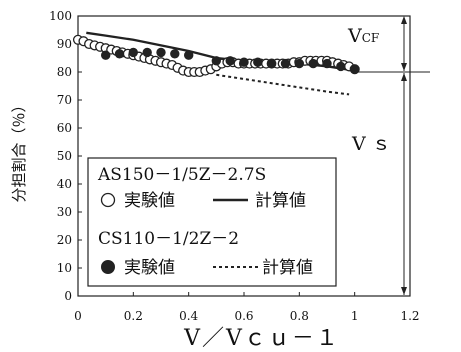  Describe the element at coordinates (78, 316) in the screenshot. I see `x-tick-label: 0` at that location.